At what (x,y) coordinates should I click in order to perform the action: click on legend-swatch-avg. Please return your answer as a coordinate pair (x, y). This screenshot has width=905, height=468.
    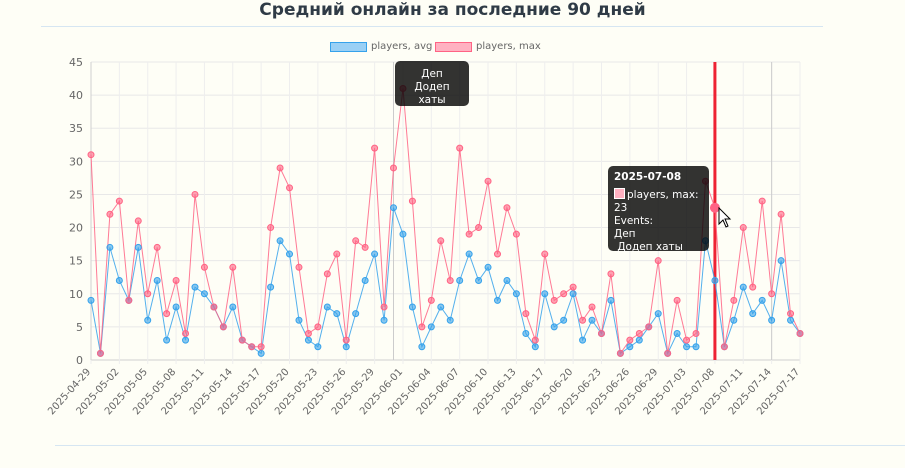
    Looking at the image, I should click on (348, 47).